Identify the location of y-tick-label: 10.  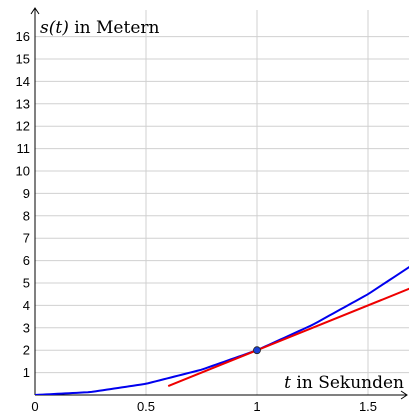
(23, 171).